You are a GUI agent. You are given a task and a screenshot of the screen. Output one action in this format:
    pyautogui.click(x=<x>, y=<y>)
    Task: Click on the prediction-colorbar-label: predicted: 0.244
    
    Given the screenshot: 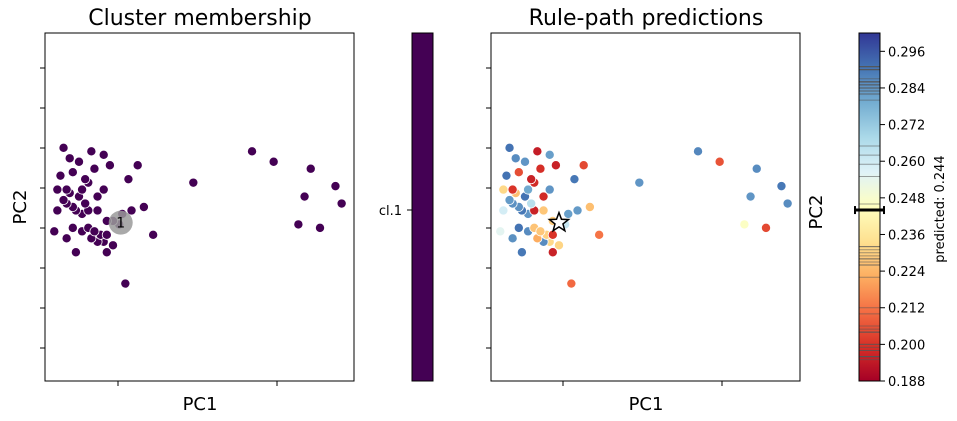 What is the action you would take?
    pyautogui.click(x=940, y=208)
    